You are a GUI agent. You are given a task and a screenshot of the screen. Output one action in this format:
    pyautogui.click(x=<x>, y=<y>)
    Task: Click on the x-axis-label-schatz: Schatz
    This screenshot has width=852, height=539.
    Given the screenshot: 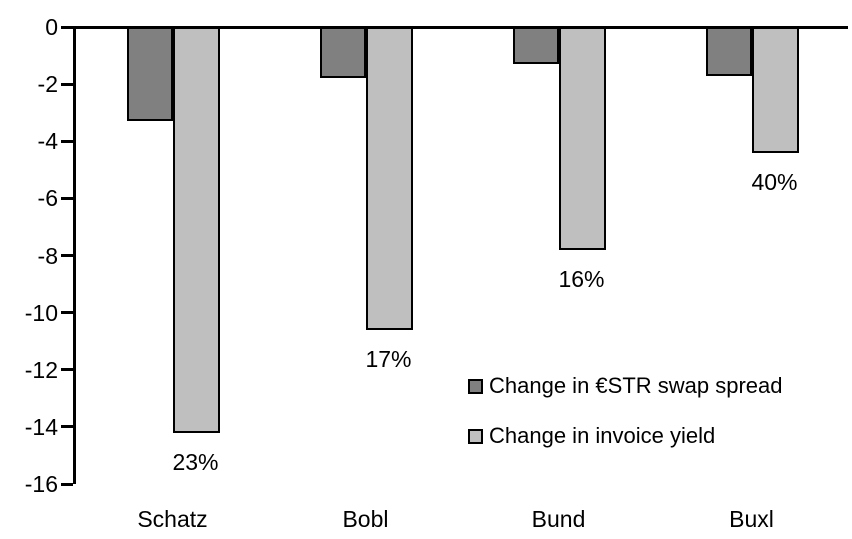 What is the action you would take?
    pyautogui.click(x=172, y=519)
    